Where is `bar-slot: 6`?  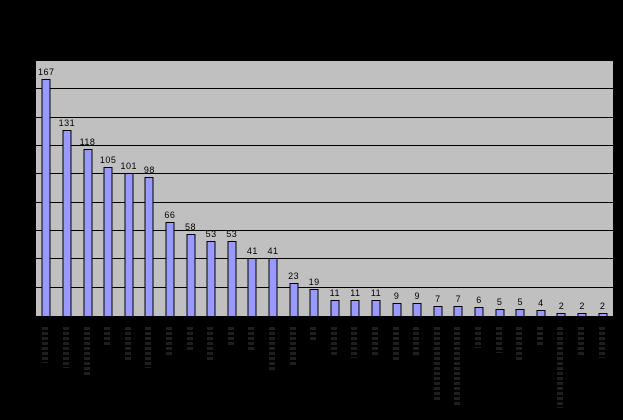 bar-slot: 6 is located at coordinates (479, 188).